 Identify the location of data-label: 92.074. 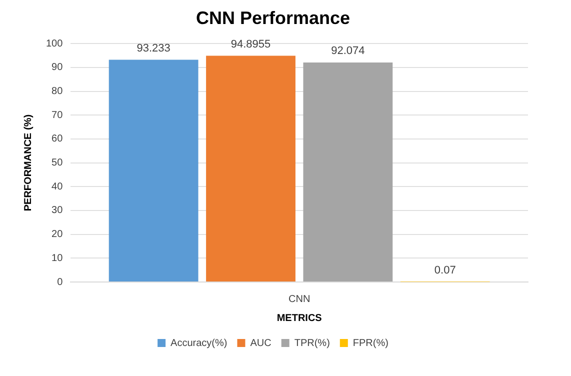
(348, 51).